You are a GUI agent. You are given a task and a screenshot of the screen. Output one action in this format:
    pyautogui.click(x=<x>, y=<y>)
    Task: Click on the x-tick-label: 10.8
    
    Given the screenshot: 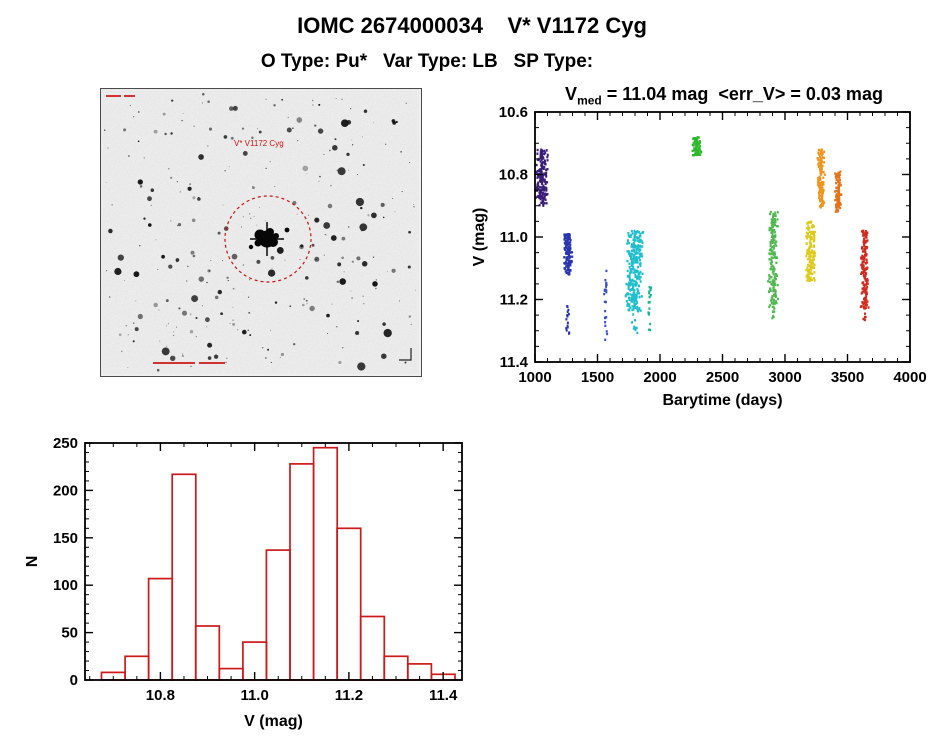 What is the action you would take?
    pyautogui.click(x=160, y=695)
    